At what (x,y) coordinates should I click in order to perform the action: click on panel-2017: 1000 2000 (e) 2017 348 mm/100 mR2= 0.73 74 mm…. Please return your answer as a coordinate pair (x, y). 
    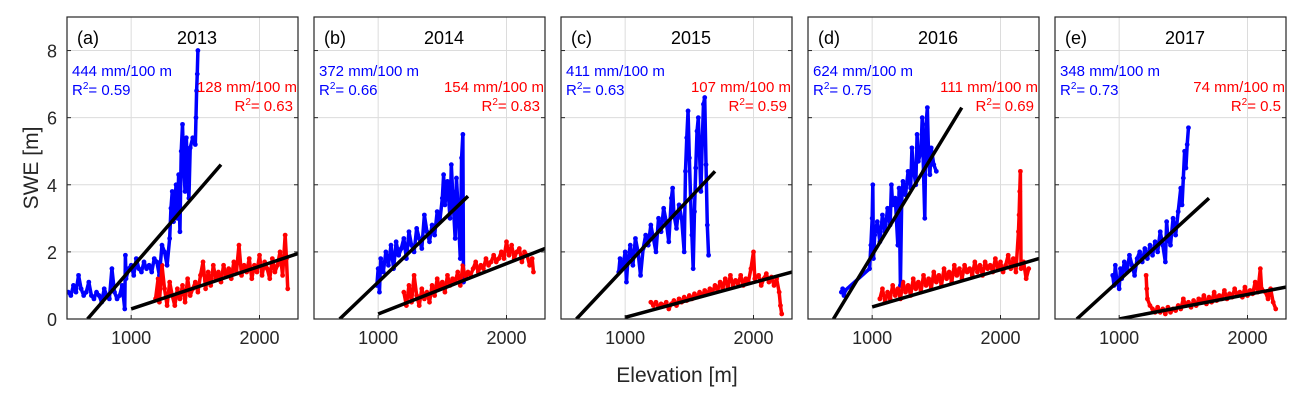
    Looking at the image, I should click on (1170, 182).